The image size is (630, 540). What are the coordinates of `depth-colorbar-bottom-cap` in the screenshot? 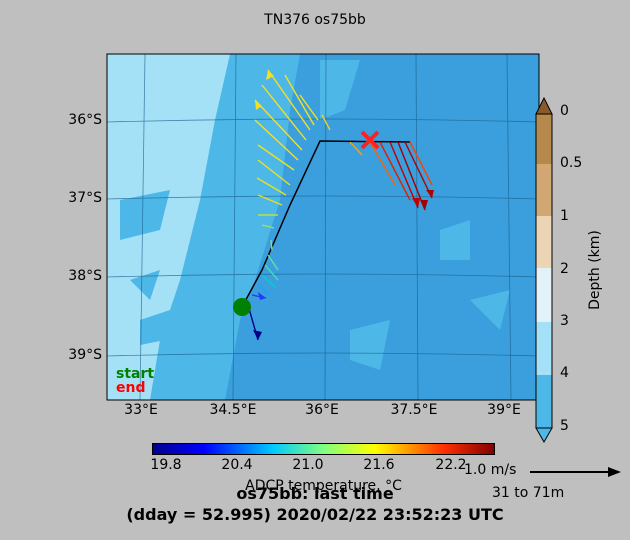 It's located at (544, 435).